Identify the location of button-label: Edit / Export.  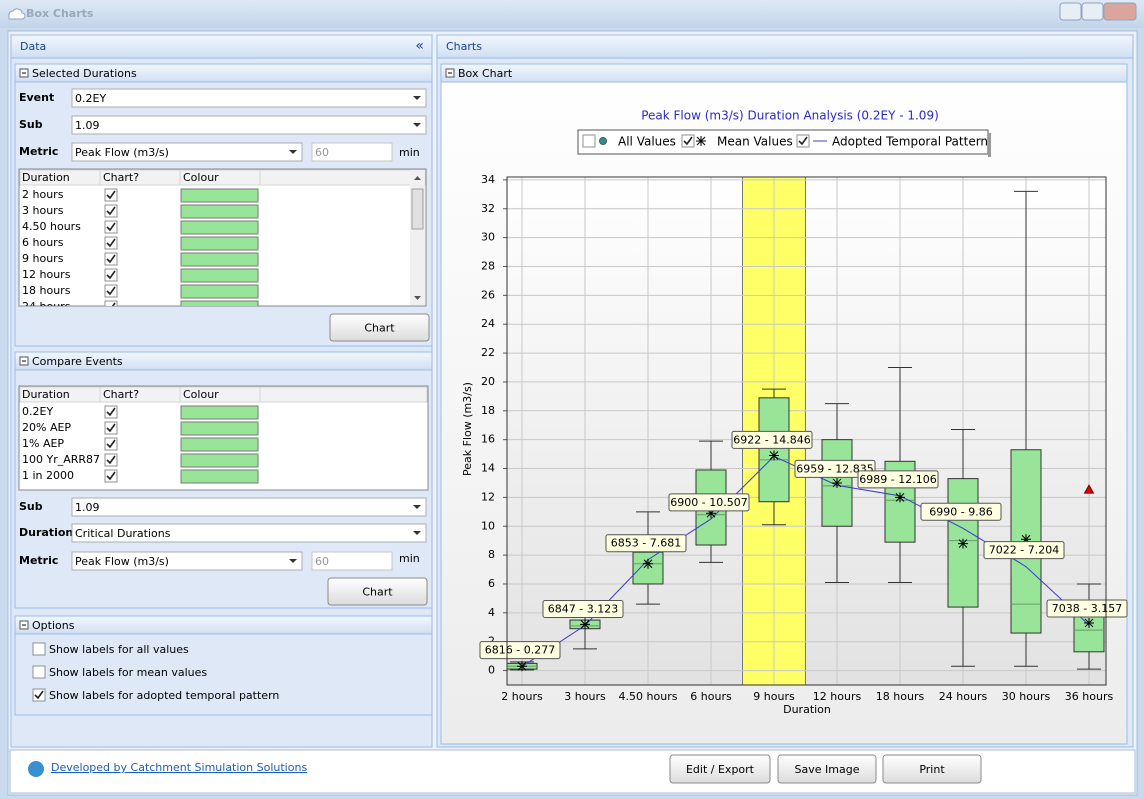
(720, 769).